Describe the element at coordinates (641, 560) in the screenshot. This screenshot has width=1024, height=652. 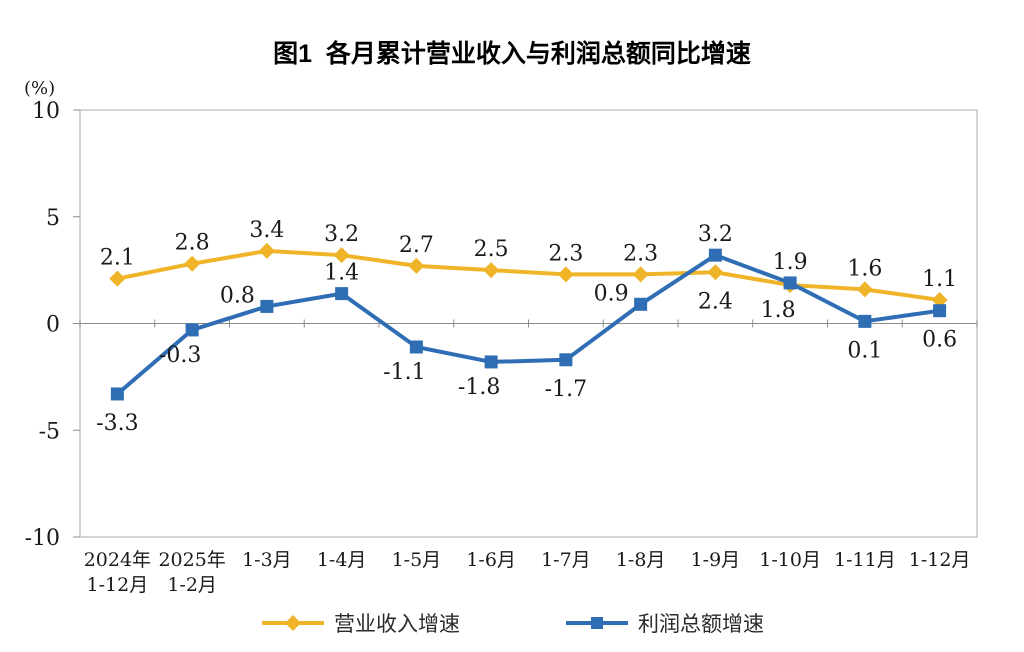
I see `x-axis-label: 1-8月` at that location.